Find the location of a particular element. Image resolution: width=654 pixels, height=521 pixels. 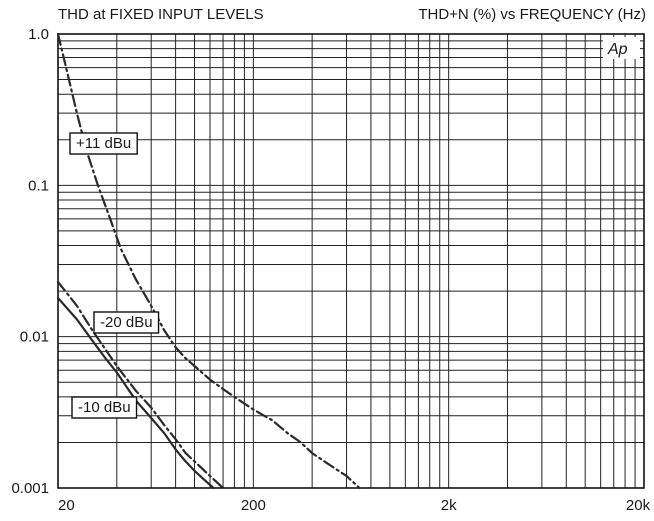

series-line-20-dbu is located at coordinates (140, 385).